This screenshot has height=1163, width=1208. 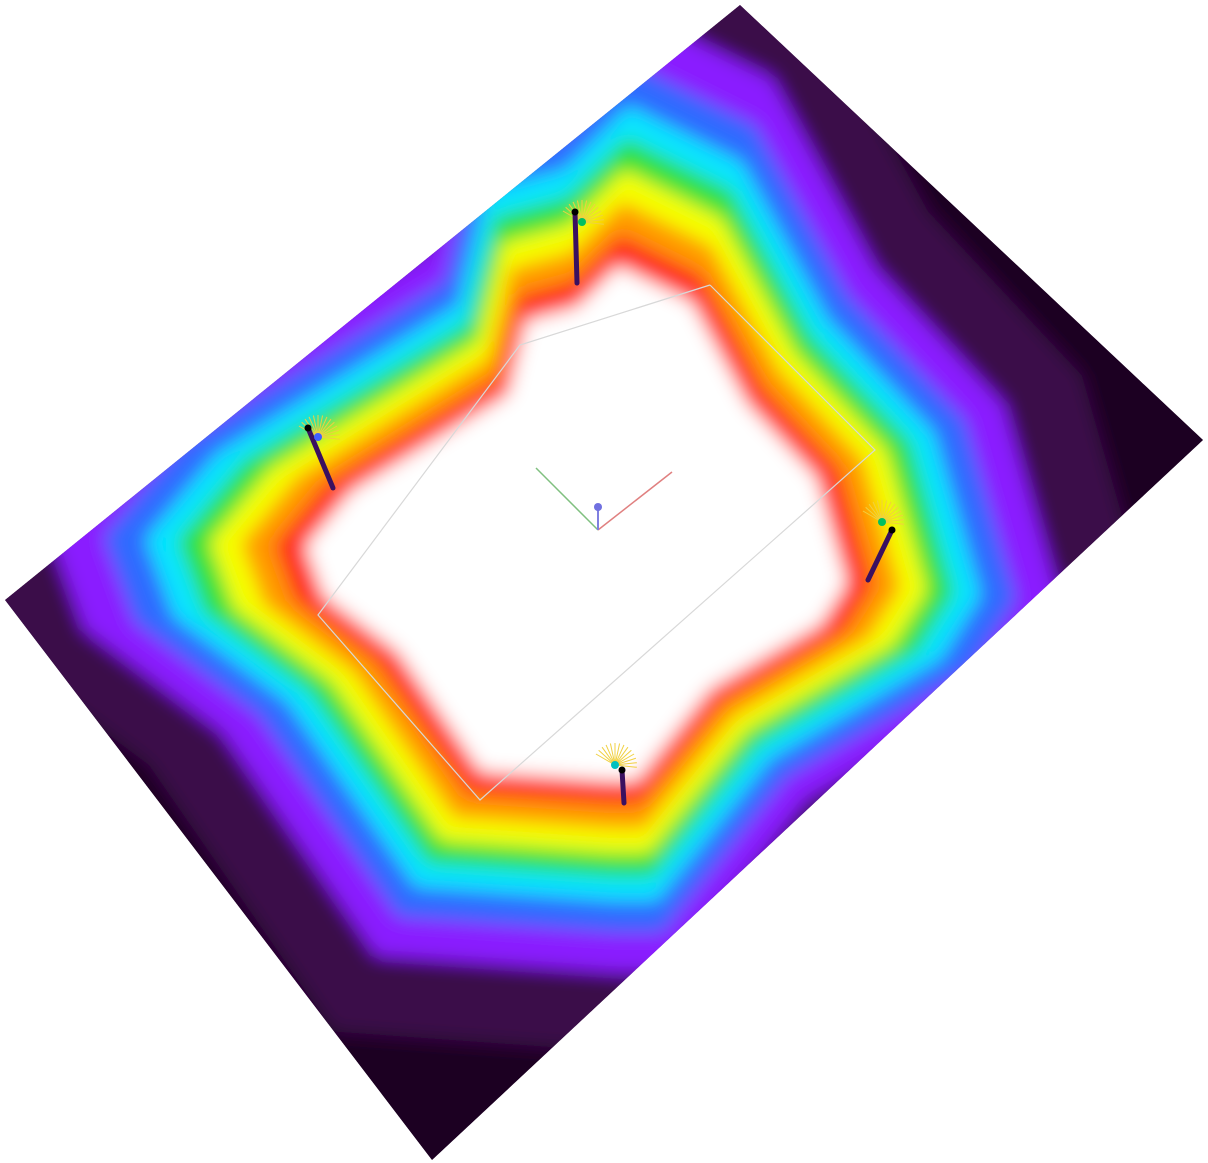 What do you see at coordinates (598, 507) in the screenshot?
I see `z-axis-knob` at bounding box center [598, 507].